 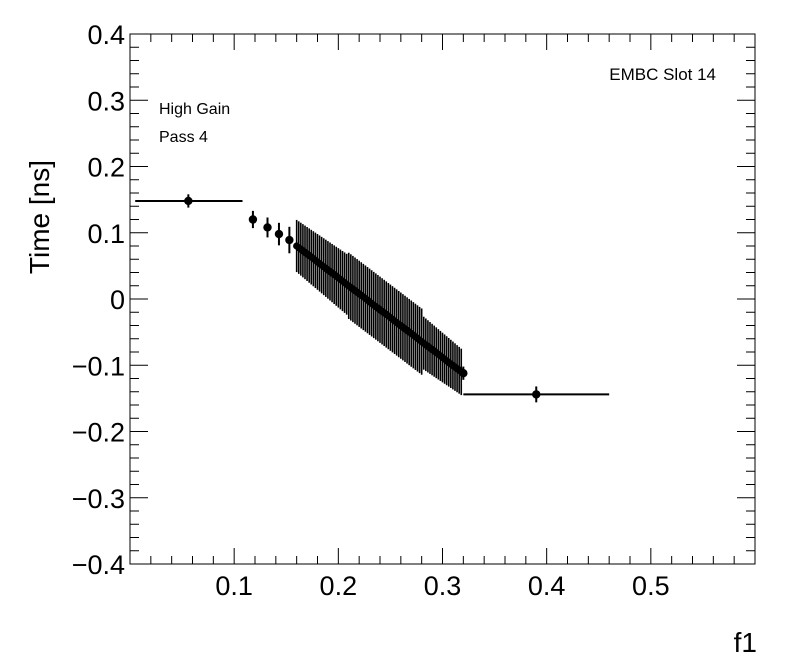 What do you see at coordinates (98, 565) in the screenshot?
I see `y-tick-label: −0.4` at bounding box center [98, 565].